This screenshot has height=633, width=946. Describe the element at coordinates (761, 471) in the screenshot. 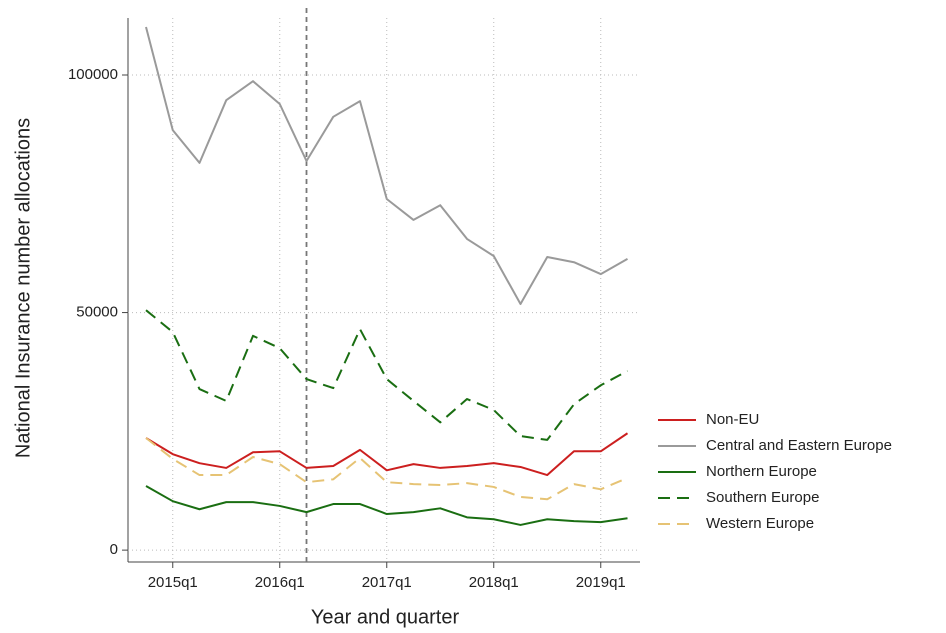

I see `legend-label: Northern Europe` at that location.